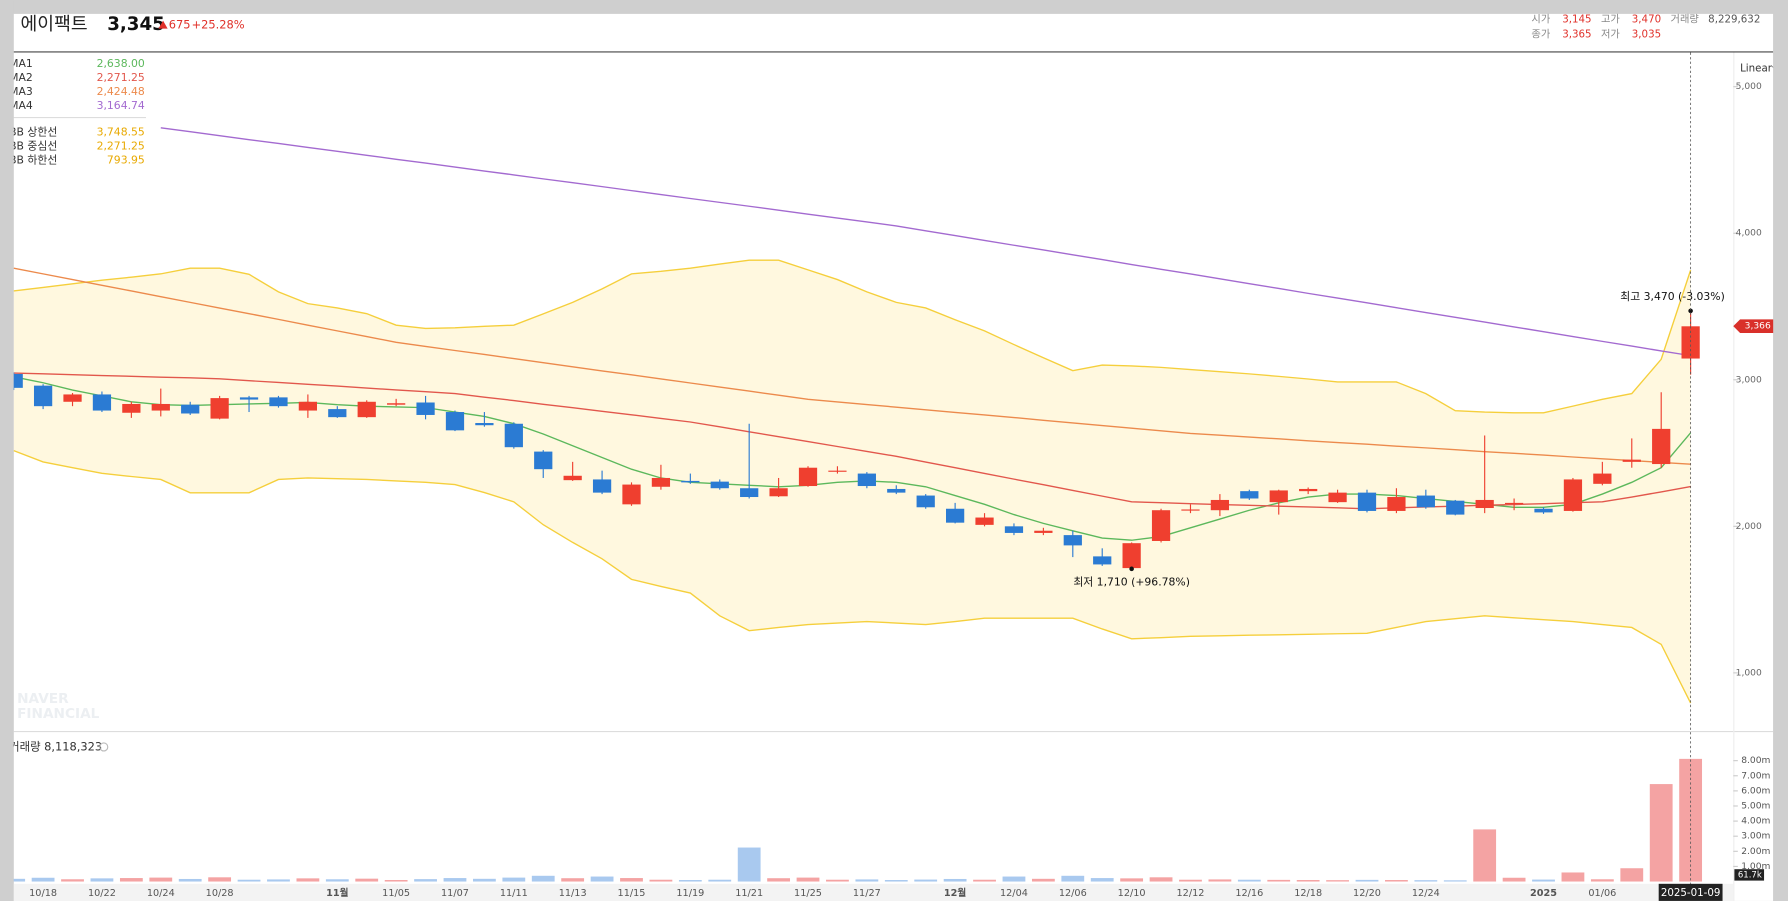  I want to click on quote-value: 3,145, so click(1576, 19).